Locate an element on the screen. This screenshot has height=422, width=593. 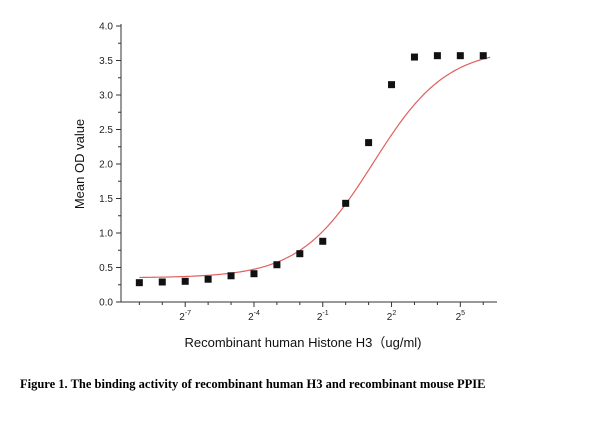
y-tick-label: 4.0 is located at coordinates (106, 27).